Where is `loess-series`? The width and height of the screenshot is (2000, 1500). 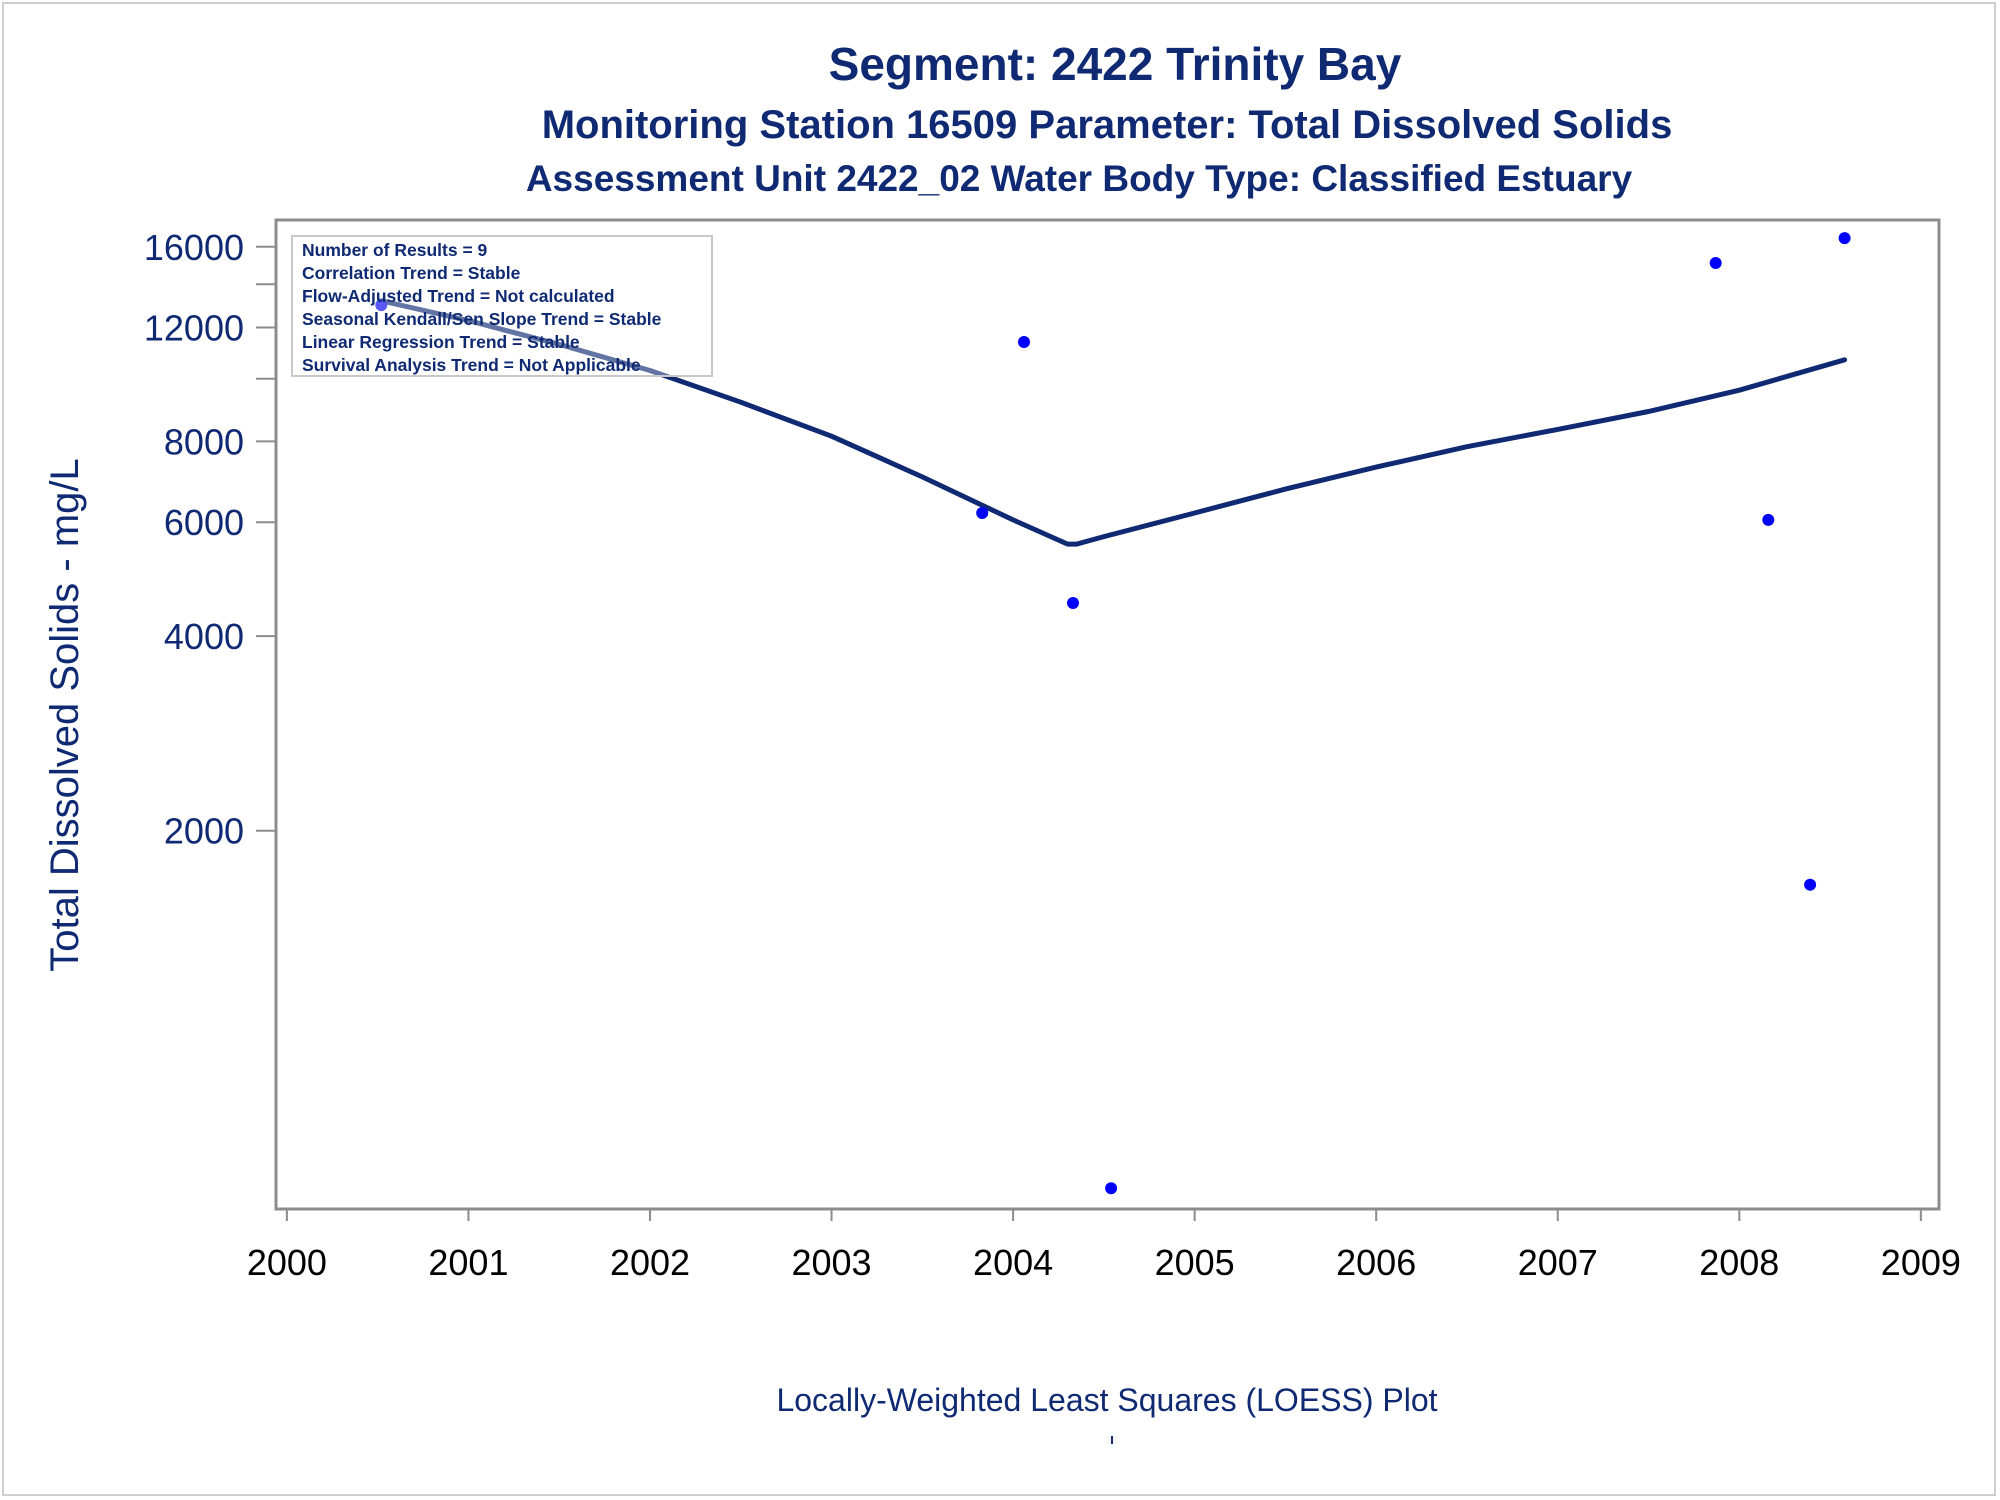 loess-series is located at coordinates (1113, 422).